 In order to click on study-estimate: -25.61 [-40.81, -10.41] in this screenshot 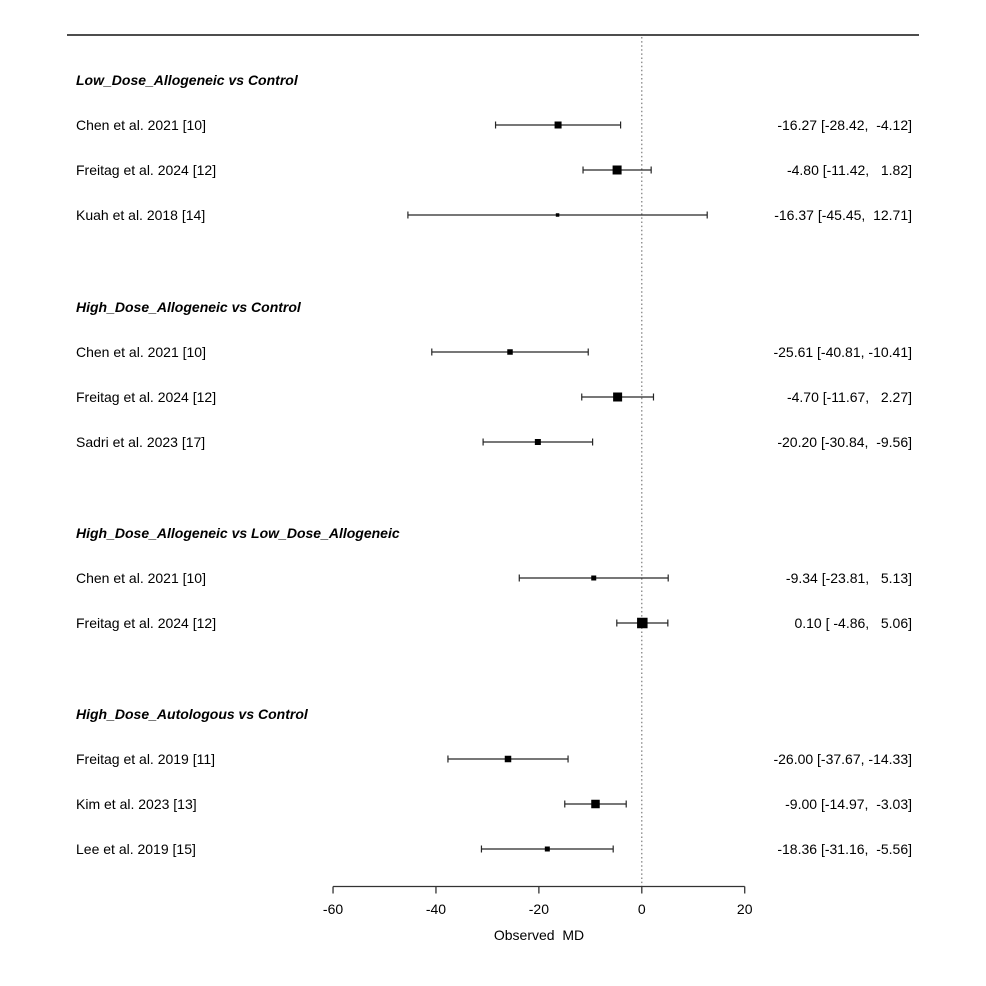, I will do `click(842, 352)`.